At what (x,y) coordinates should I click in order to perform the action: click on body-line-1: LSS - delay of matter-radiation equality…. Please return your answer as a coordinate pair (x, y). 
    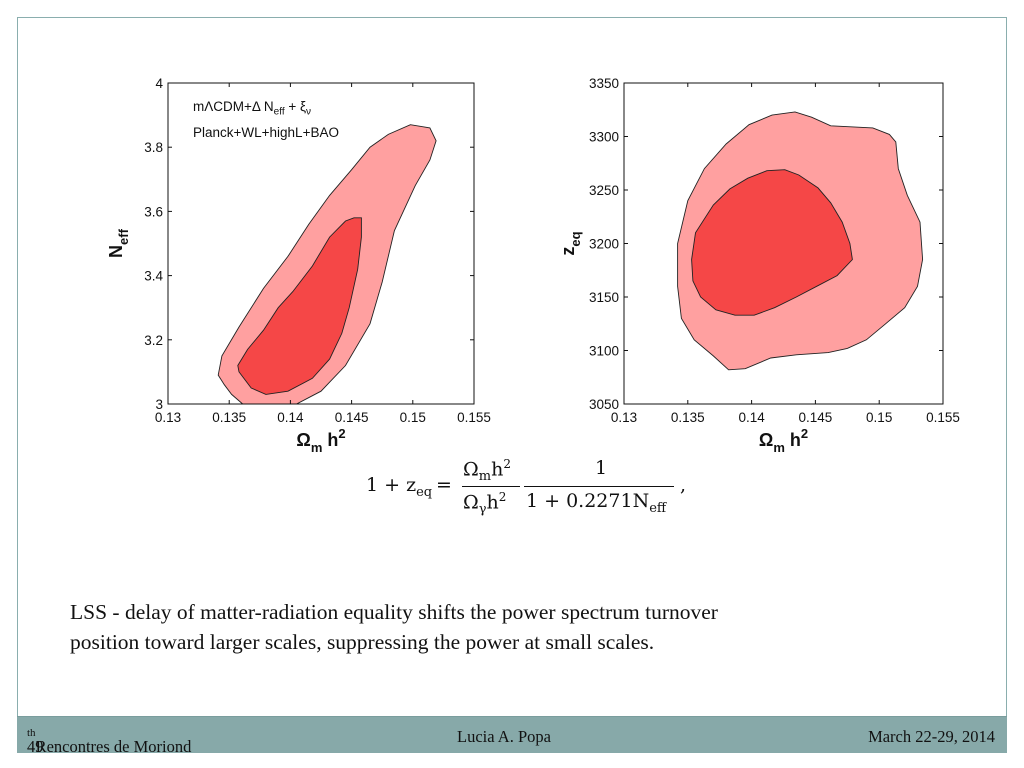
    Looking at the image, I should click on (394, 612).